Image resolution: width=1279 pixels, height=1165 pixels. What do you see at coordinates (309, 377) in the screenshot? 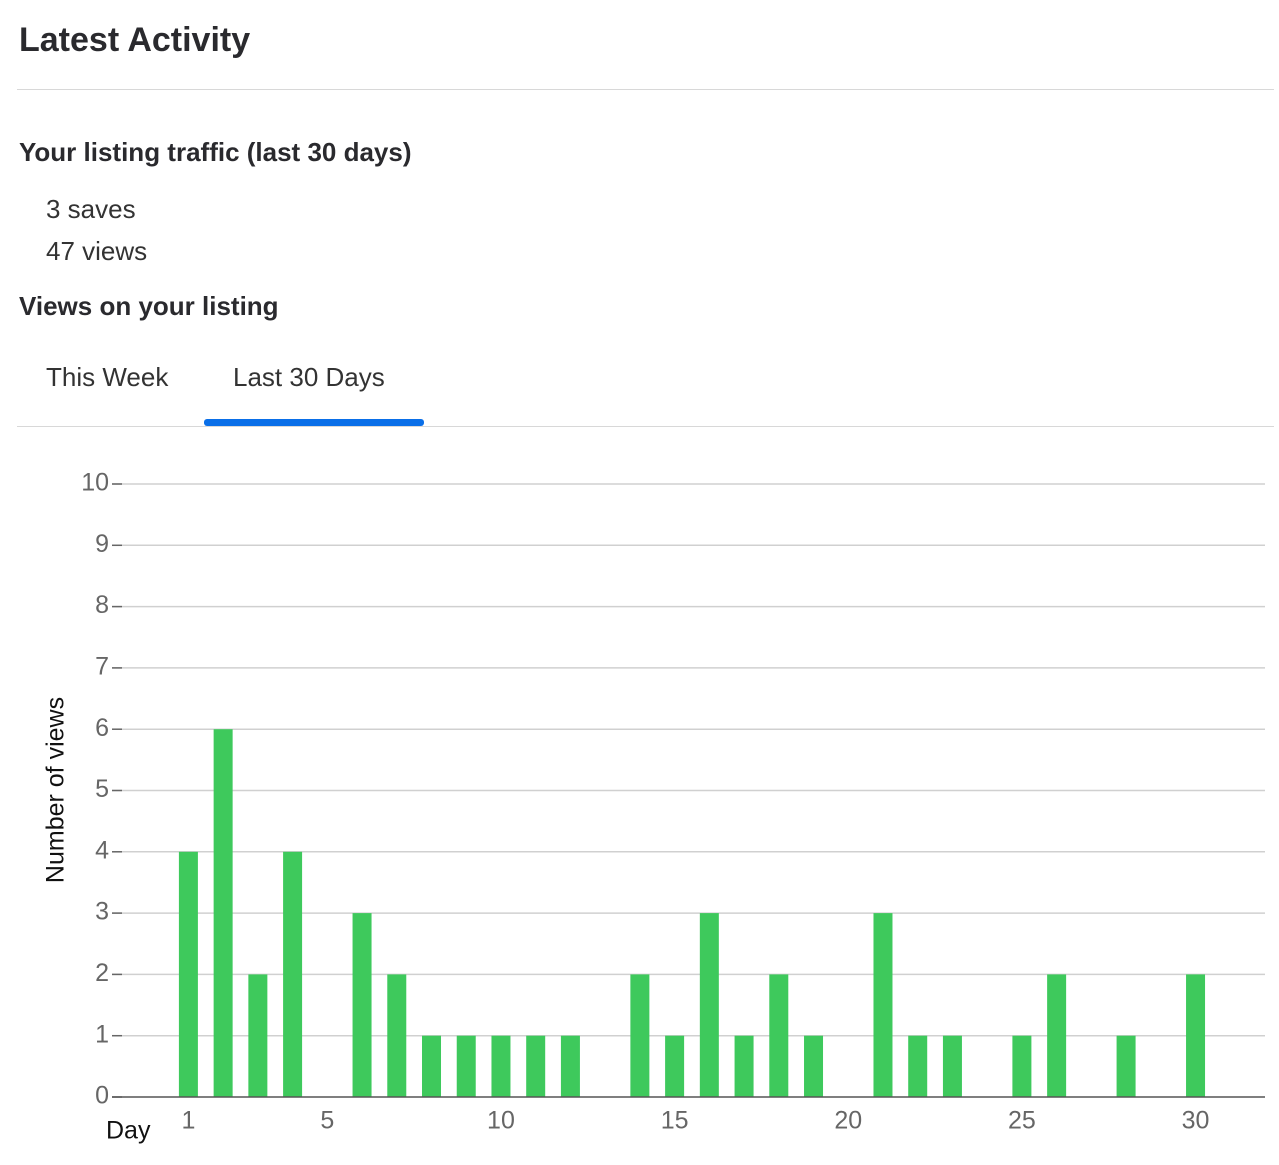
I see `tab: Last 30 Days` at bounding box center [309, 377].